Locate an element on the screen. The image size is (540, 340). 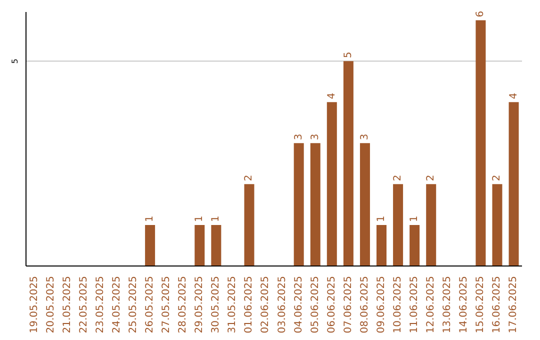
x-tick-label: 26.05.2025 is located at coordinates (150, 305).